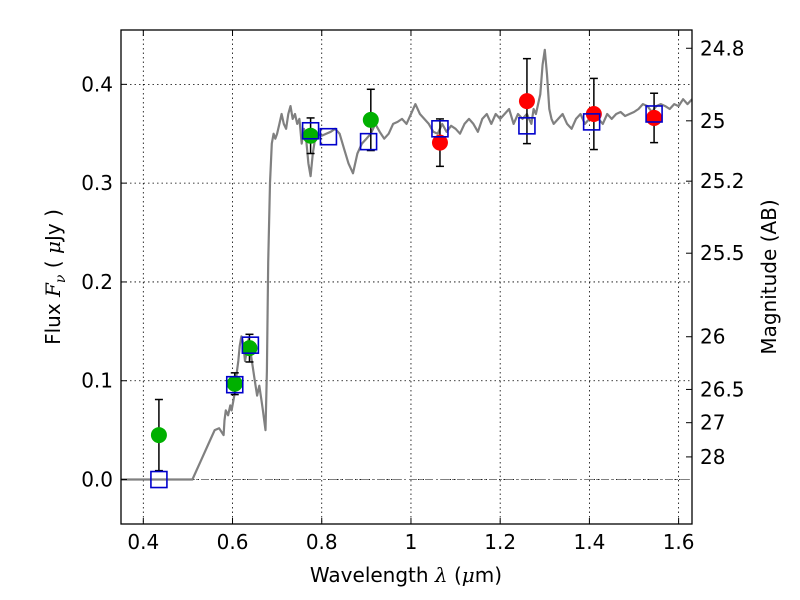 This screenshot has width=800, height=600. Describe the element at coordinates (97, 381) in the screenshot. I see `y-tick-label: 0.1` at that location.